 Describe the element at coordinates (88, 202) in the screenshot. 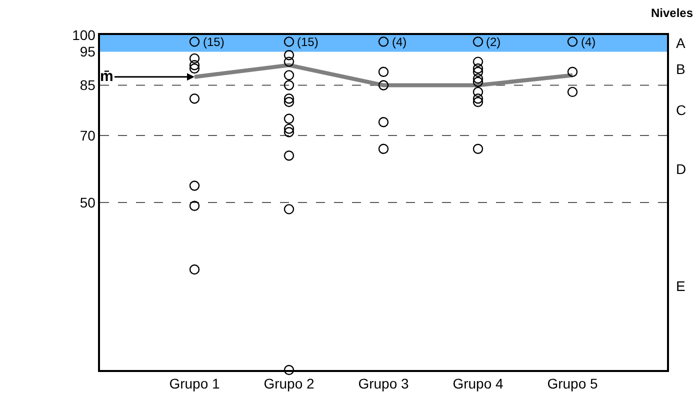

I see `y-tick-label: 50` at that location.